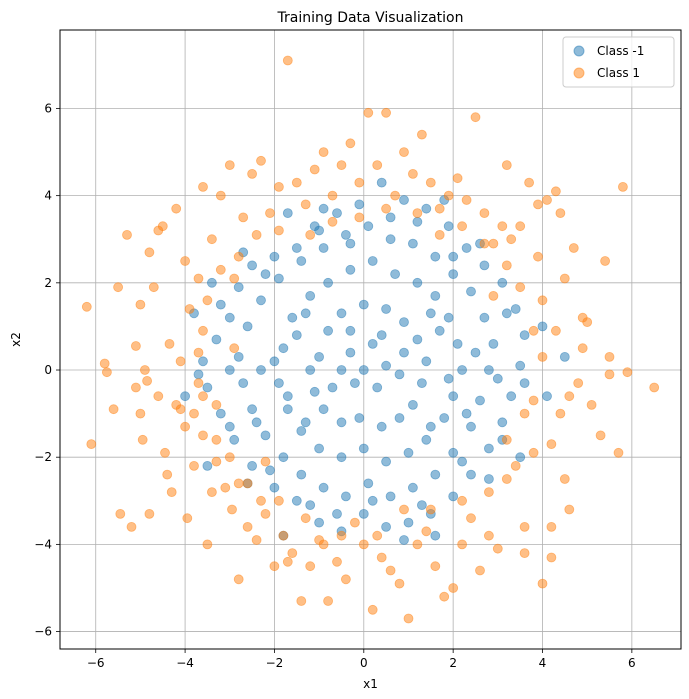 The image size is (689, 699). Describe the element at coordinates (275, 663) in the screenshot. I see `x-tick-label: −2` at that location.